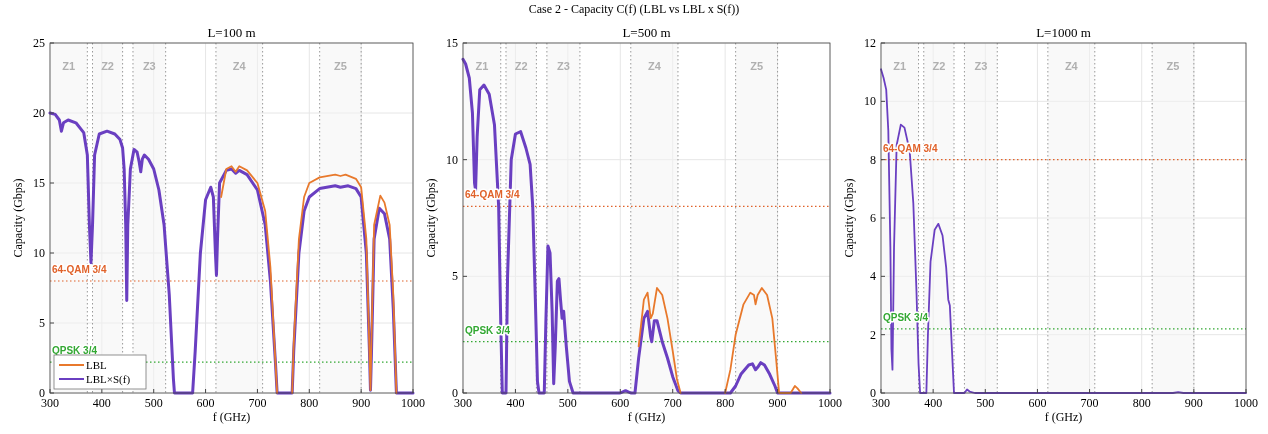 The image size is (1268, 434). What do you see at coordinates (646, 32) in the screenshot?
I see `chart-title: L=500 m` at bounding box center [646, 32].